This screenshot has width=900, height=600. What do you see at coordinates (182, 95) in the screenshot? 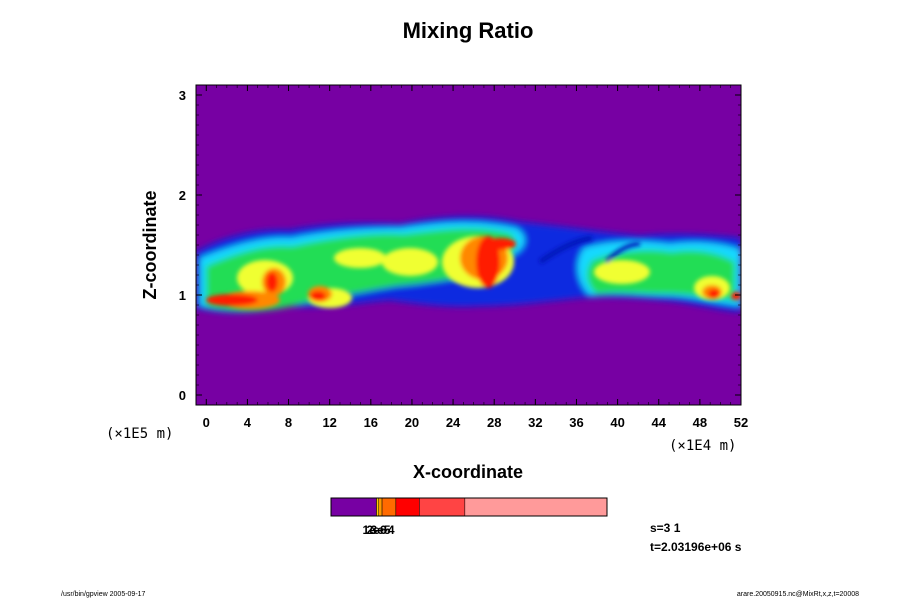
I see `y-tick-label: 3` at bounding box center [182, 95].